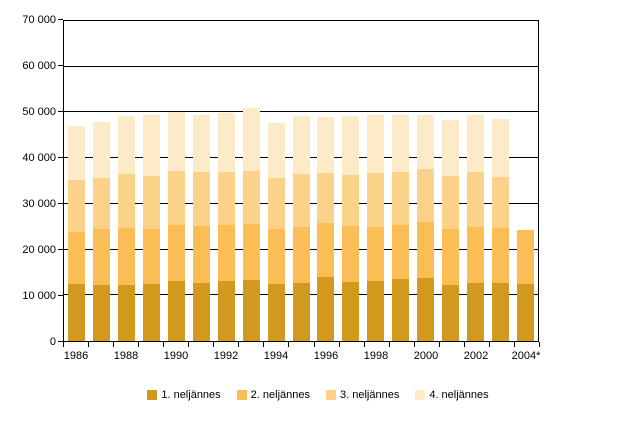 The image size is (636, 423). Describe the element at coordinates (101, 204) in the screenshot. I see `bar-1987-q3` at that location.